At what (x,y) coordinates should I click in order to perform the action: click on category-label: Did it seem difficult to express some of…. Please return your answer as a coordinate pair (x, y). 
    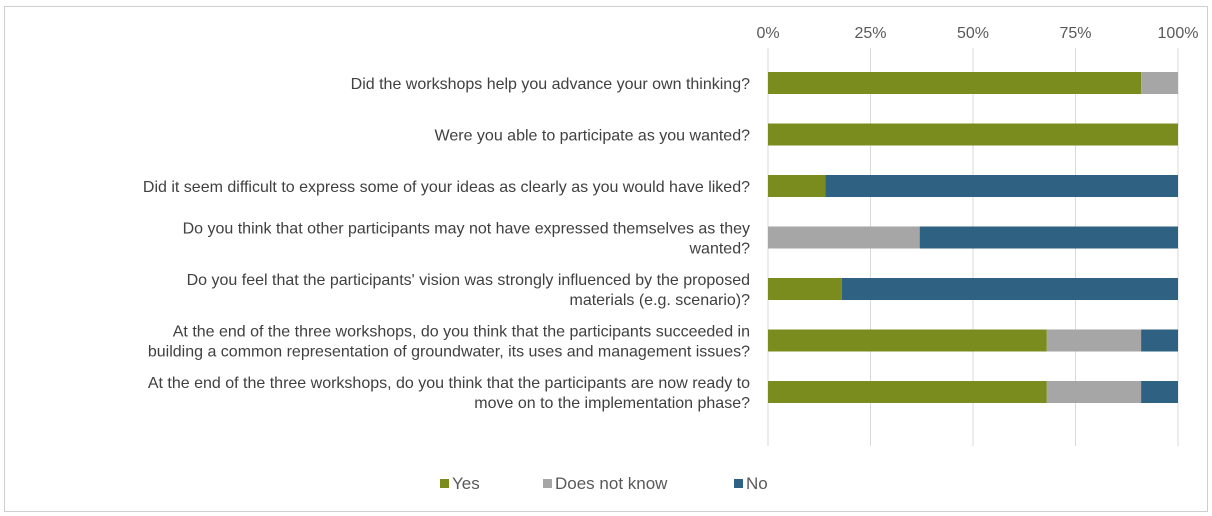
    Looking at the image, I should click on (446, 187).